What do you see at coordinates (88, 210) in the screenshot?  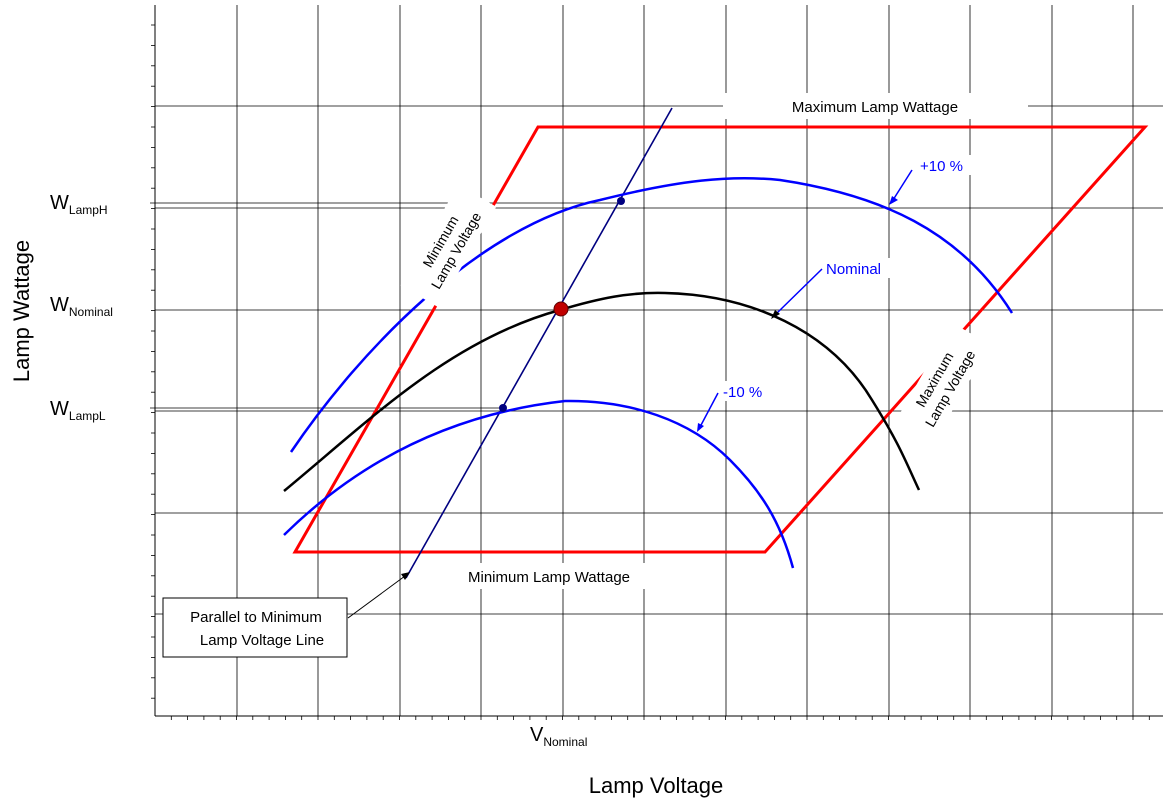 I see `w-lamph-label-sub: LampH` at bounding box center [88, 210].